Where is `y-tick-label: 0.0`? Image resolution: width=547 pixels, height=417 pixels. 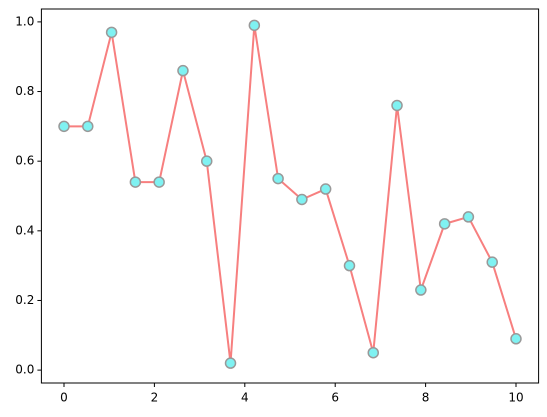
y-tick-label: 0.0 is located at coordinates (24, 370).